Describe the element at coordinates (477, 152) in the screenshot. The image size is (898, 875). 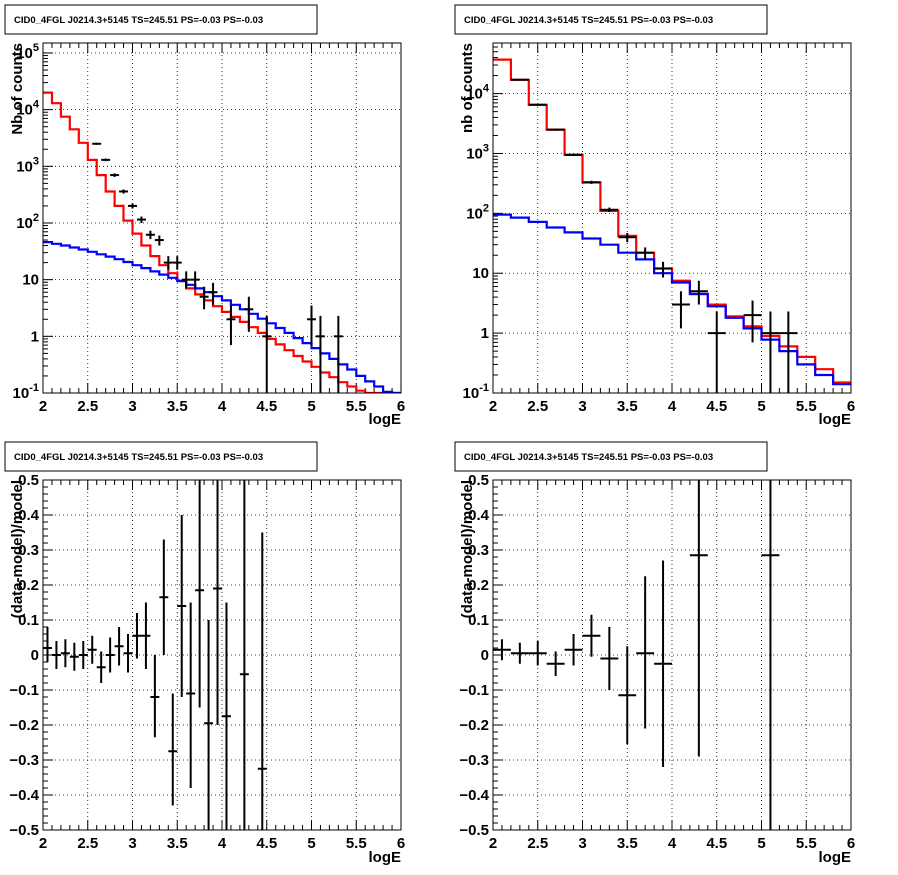
I see `y-tick-label: 10³` at that location.